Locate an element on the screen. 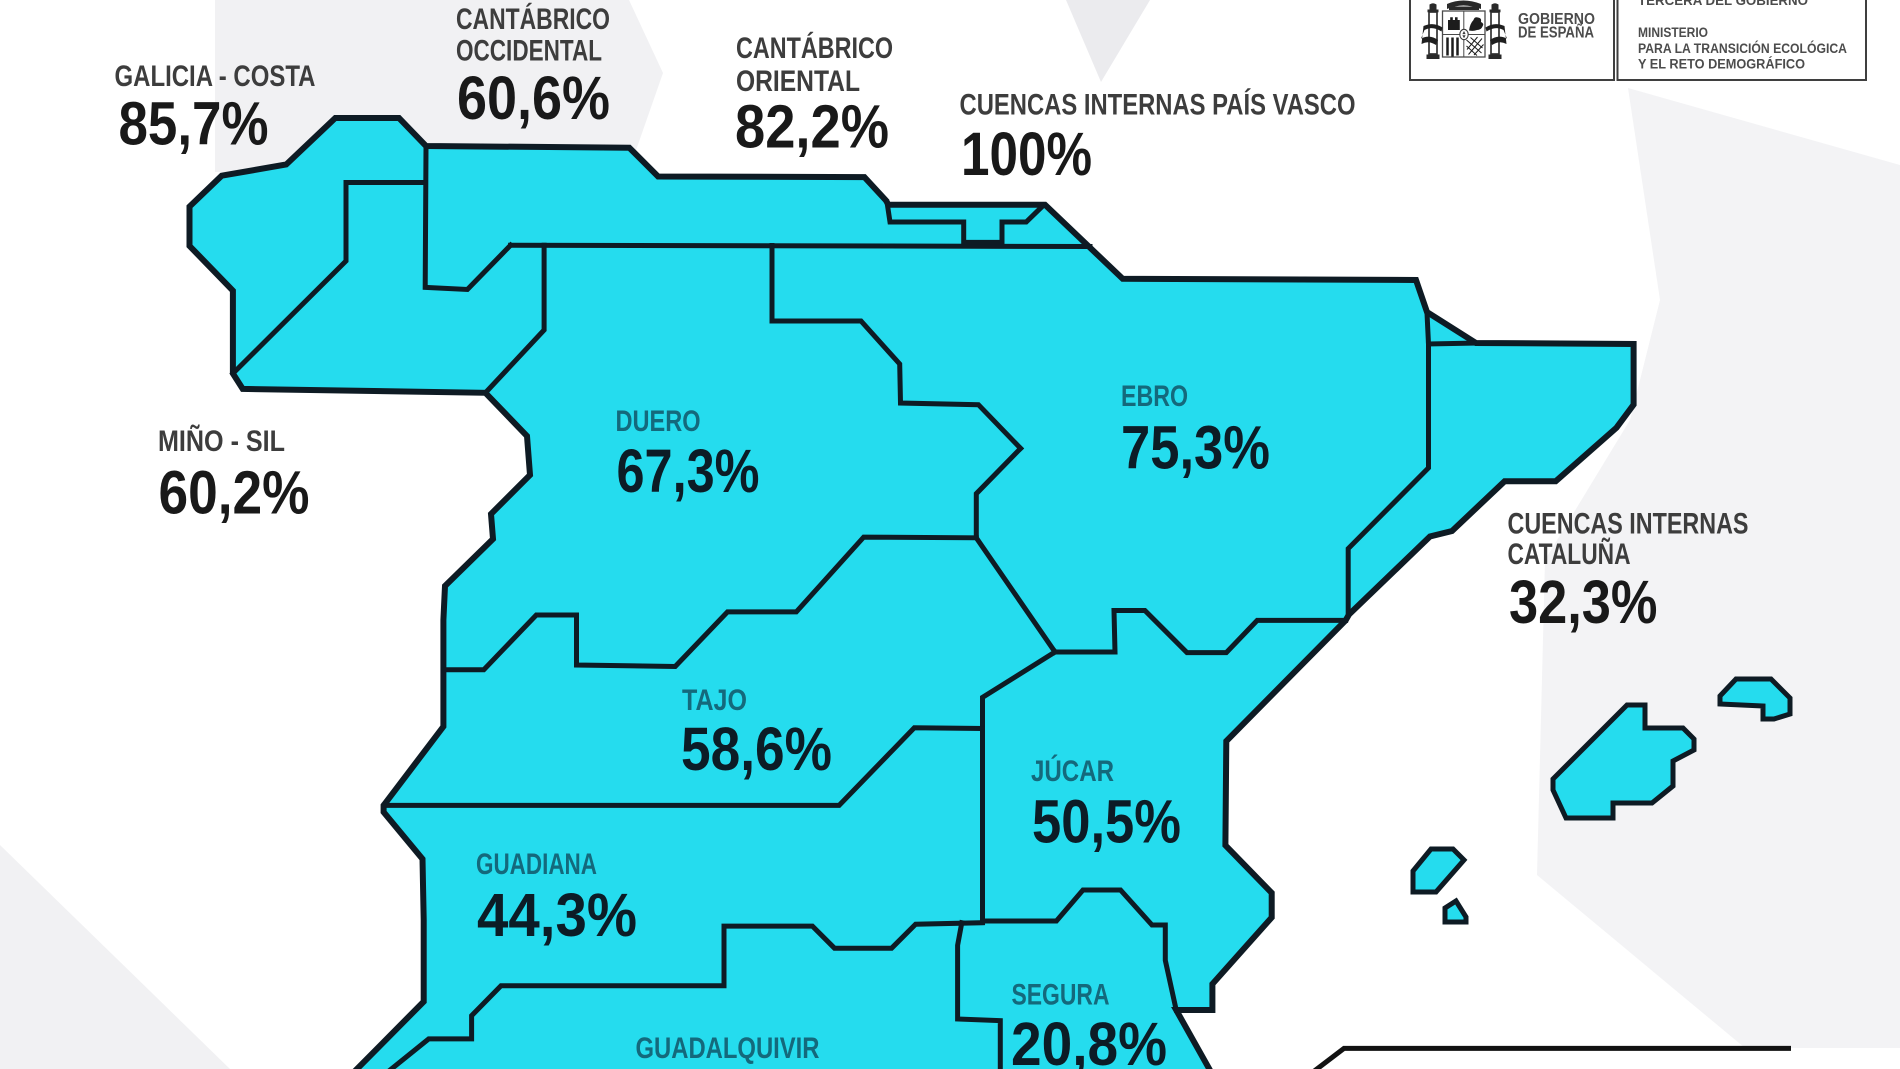 The image size is (1900, 1069). svg-text: 44,3% is located at coordinates (557, 915).